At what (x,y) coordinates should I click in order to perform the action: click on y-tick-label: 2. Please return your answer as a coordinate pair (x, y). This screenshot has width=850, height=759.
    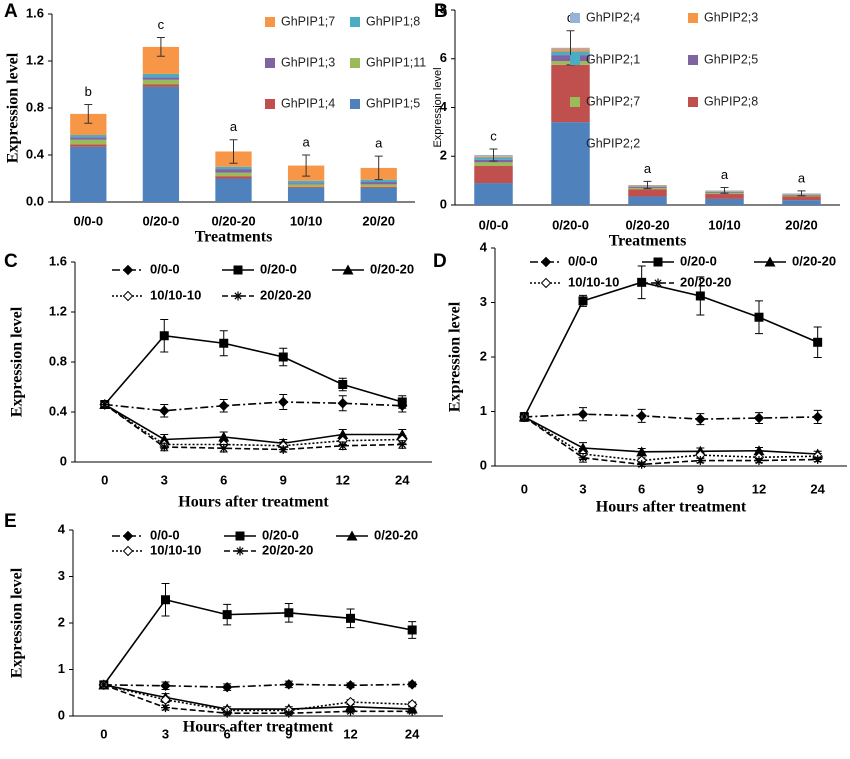
    Looking at the image, I should click on (483, 355).